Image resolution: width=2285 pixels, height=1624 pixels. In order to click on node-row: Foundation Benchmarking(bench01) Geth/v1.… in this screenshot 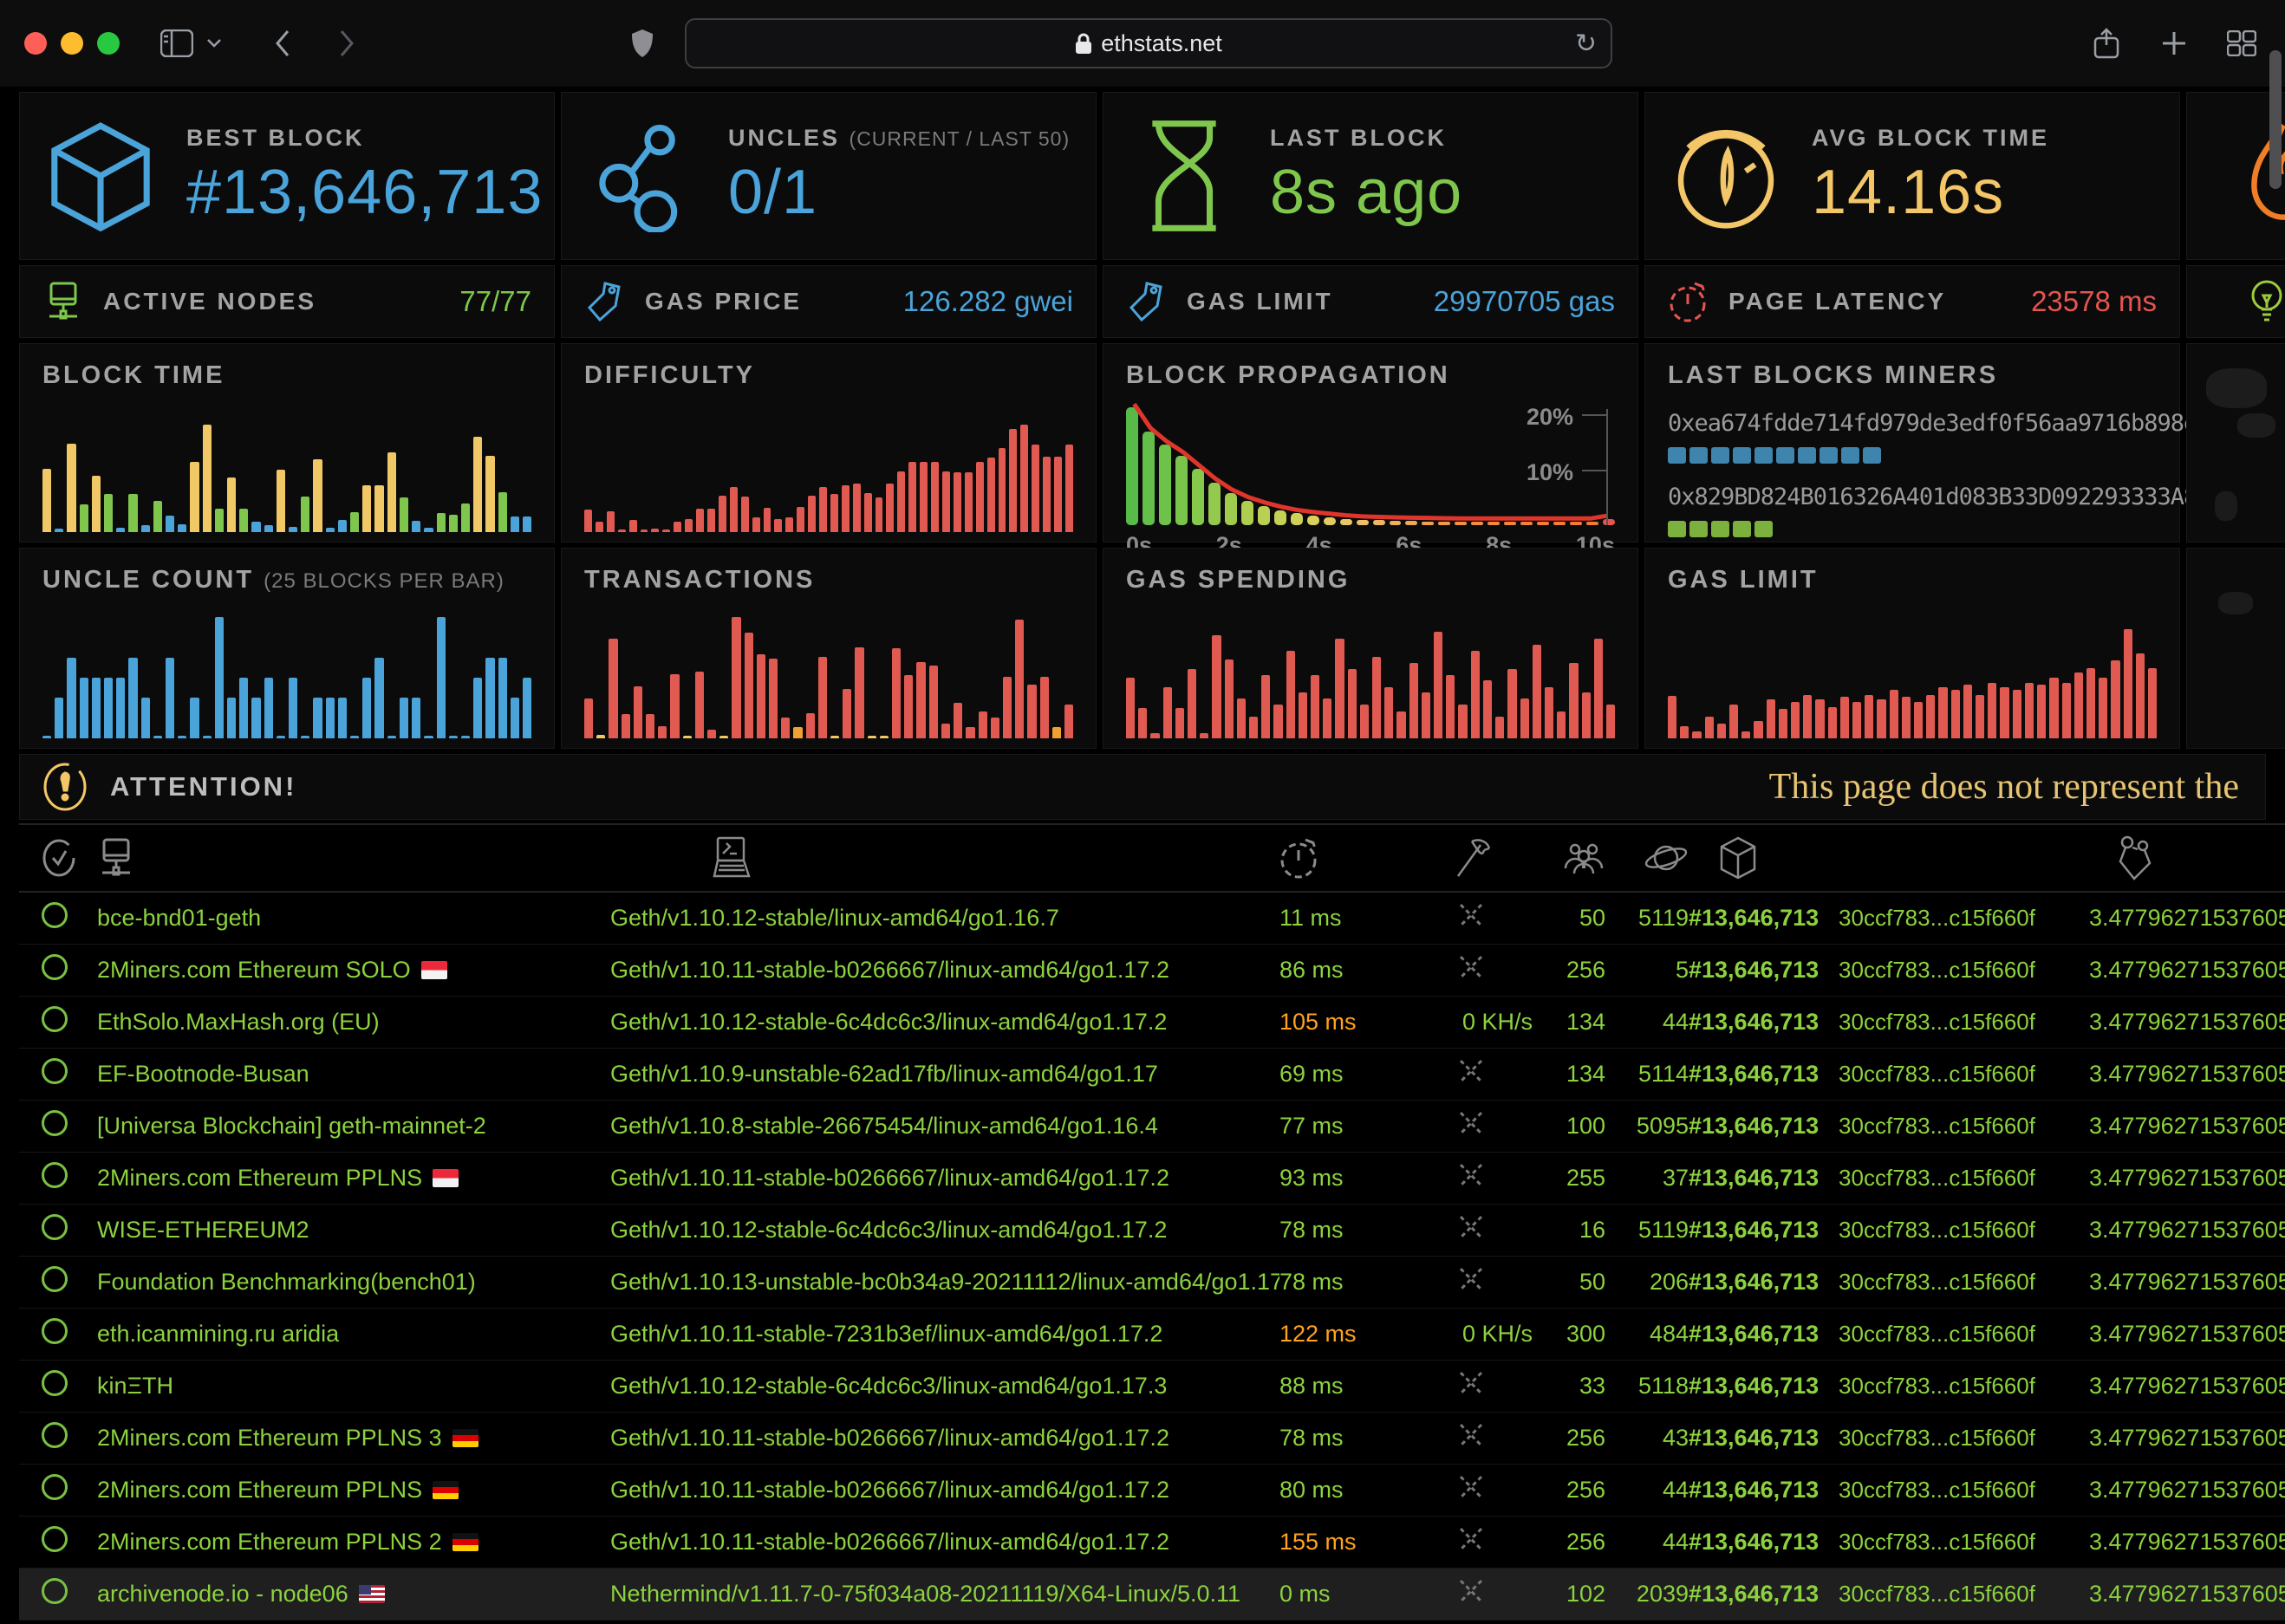, I will do `click(1152, 1283)`.